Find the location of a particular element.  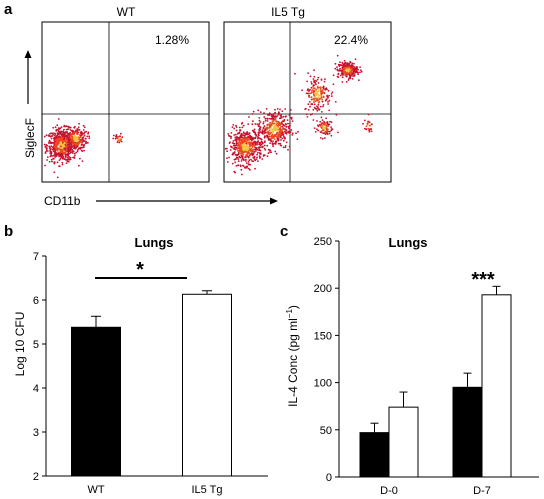

x-tick-label: WT is located at coordinates (95, 490).